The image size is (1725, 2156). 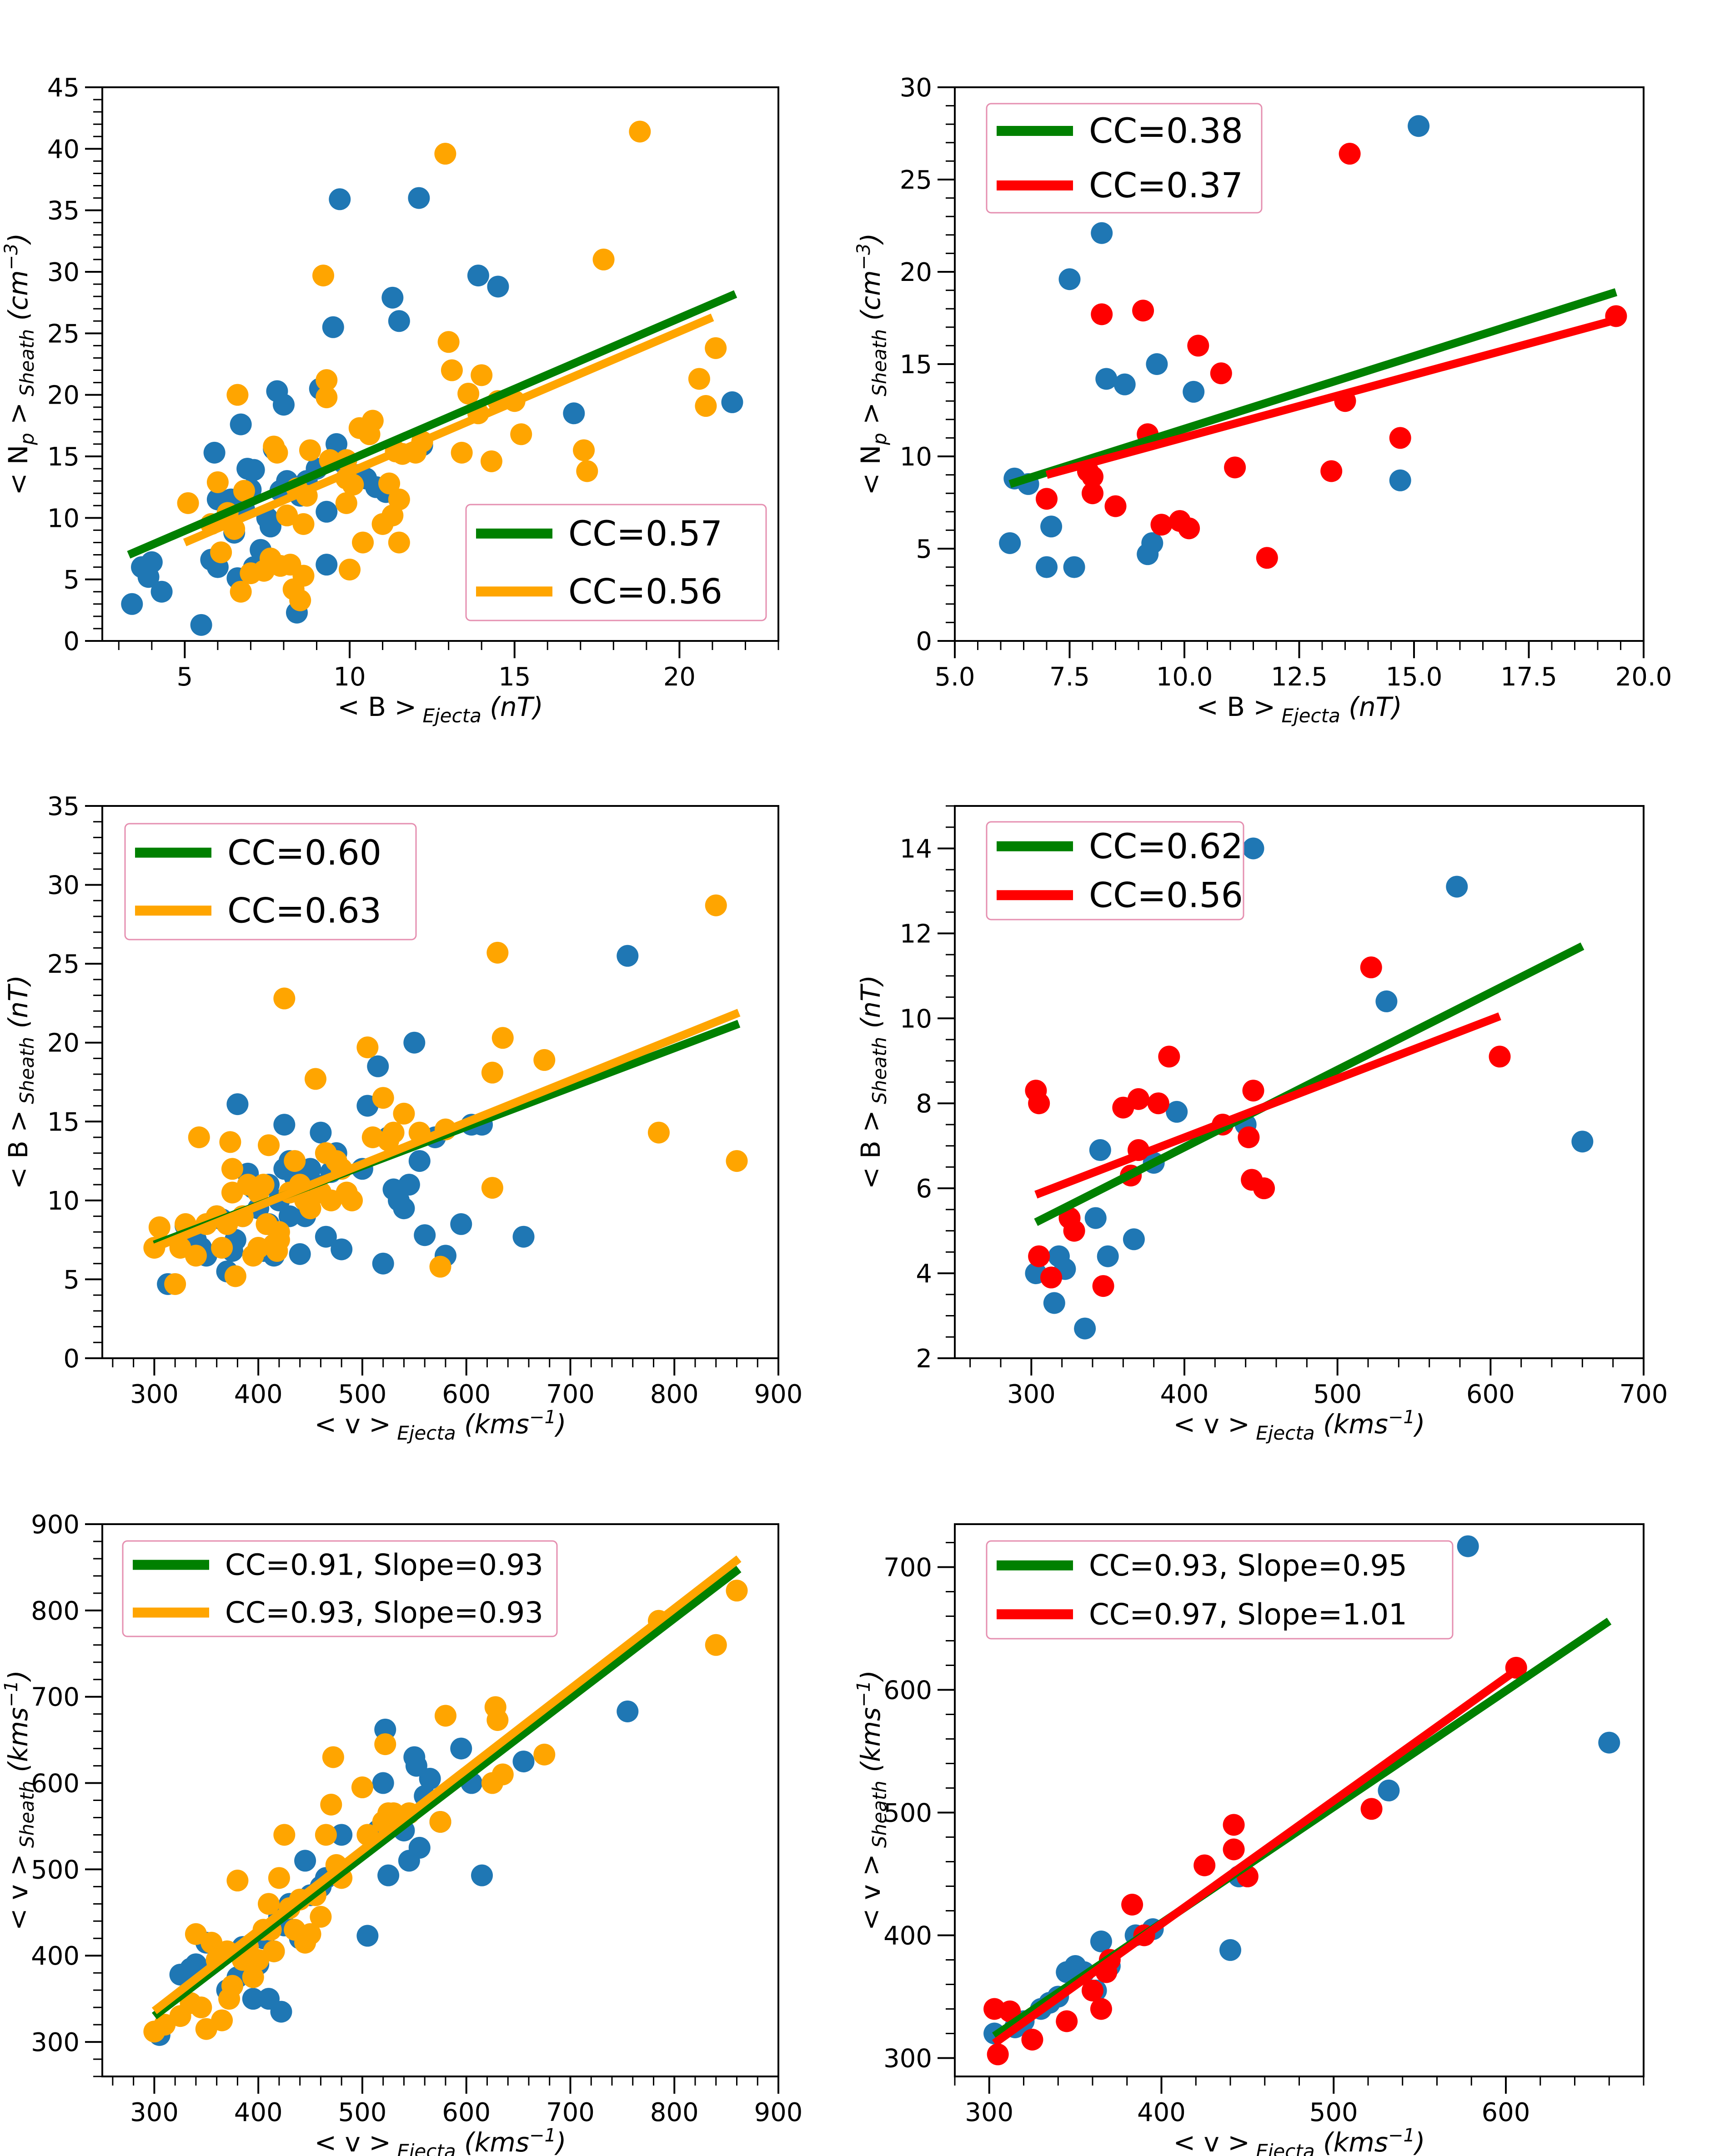 I want to click on x-tick-label: 900, so click(x=778, y=2112).